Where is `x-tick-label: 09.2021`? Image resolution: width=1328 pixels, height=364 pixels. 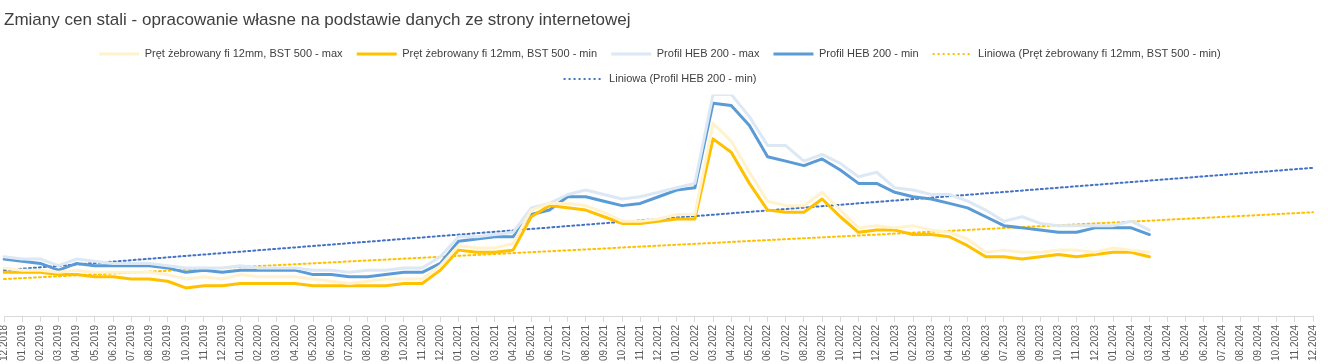 x-tick-label: 09.2021 is located at coordinates (603, 343).